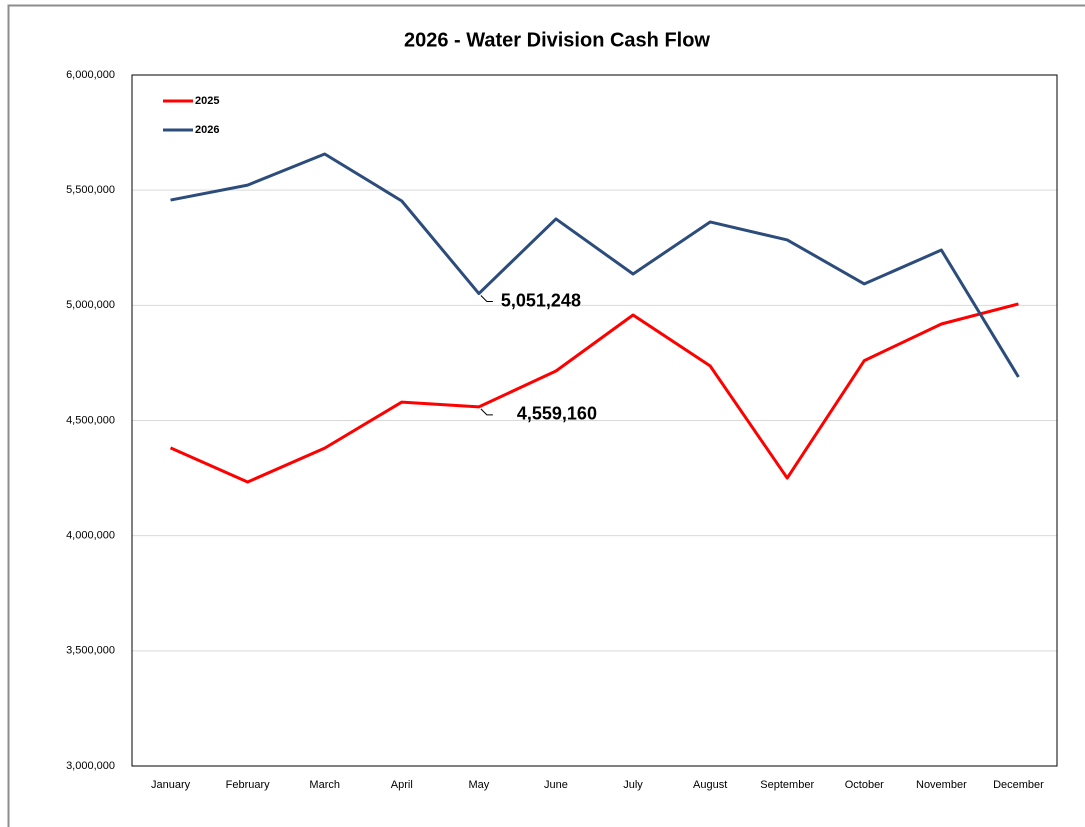  What do you see at coordinates (710, 785) in the screenshot?
I see `x-tick-label: August` at bounding box center [710, 785].